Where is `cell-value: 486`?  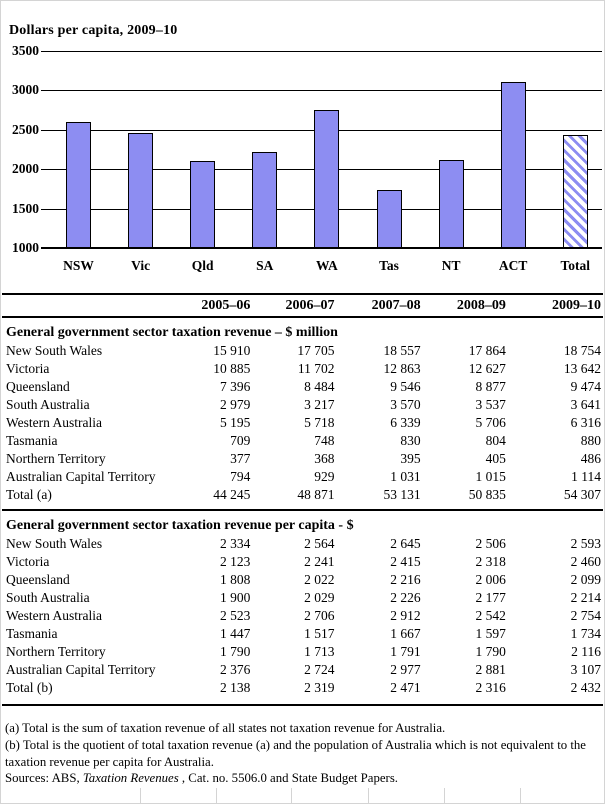
cell-value: 486 is located at coordinates (590, 458).